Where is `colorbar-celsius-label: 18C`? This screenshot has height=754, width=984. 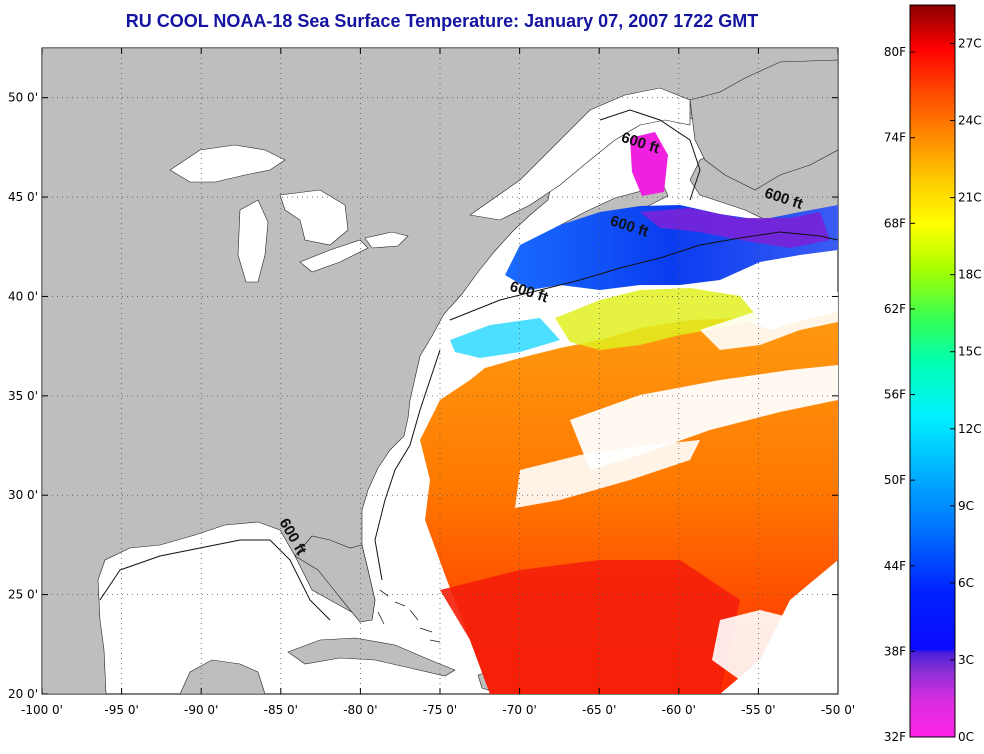
colorbar-celsius-label: 18C is located at coordinates (970, 275).